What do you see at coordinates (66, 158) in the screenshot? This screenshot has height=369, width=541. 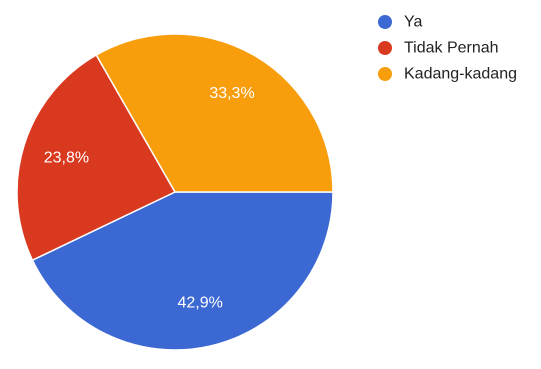 I see `slice-label-tidak-pernah: 23,8%` at bounding box center [66, 158].